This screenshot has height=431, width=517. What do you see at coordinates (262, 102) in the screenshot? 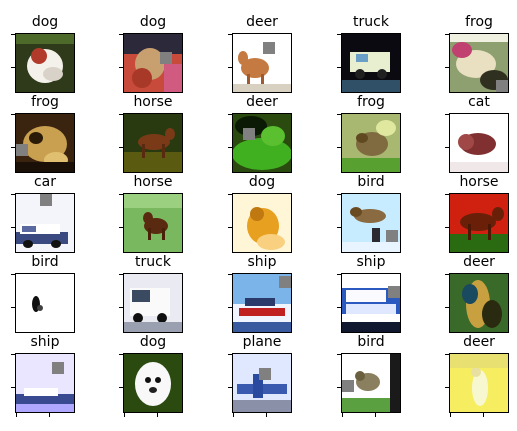
I see `image-label: deer` at bounding box center [262, 102].